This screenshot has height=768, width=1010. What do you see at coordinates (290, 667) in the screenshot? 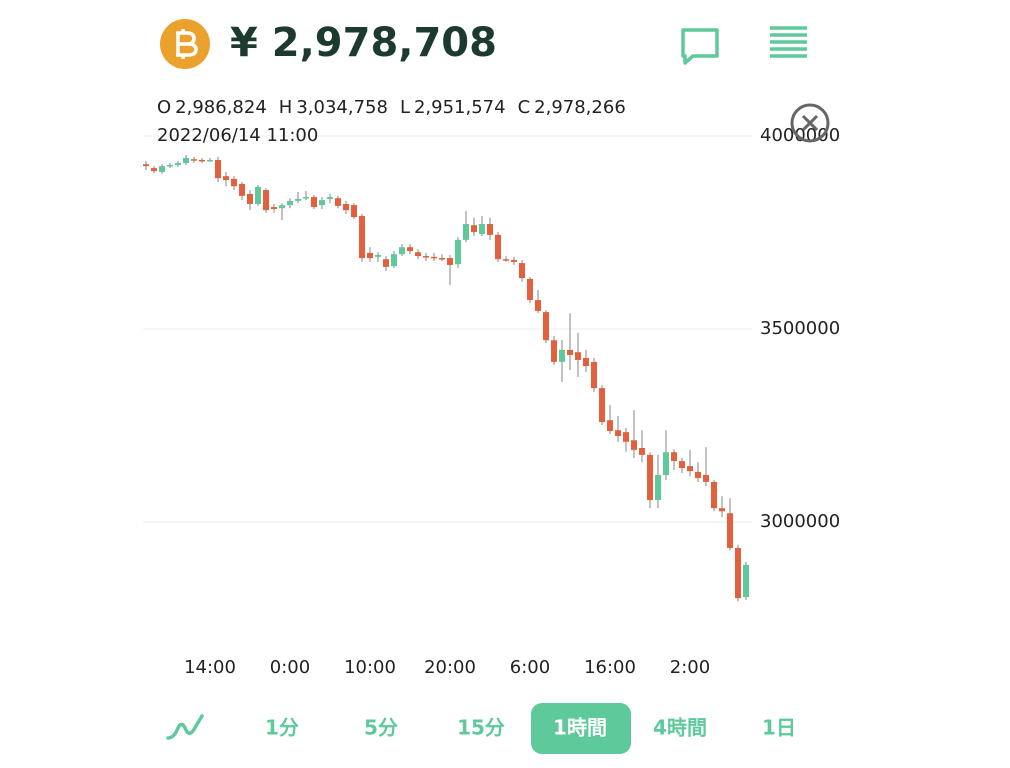
I see `x-tick-label: 0:00` at bounding box center [290, 667].